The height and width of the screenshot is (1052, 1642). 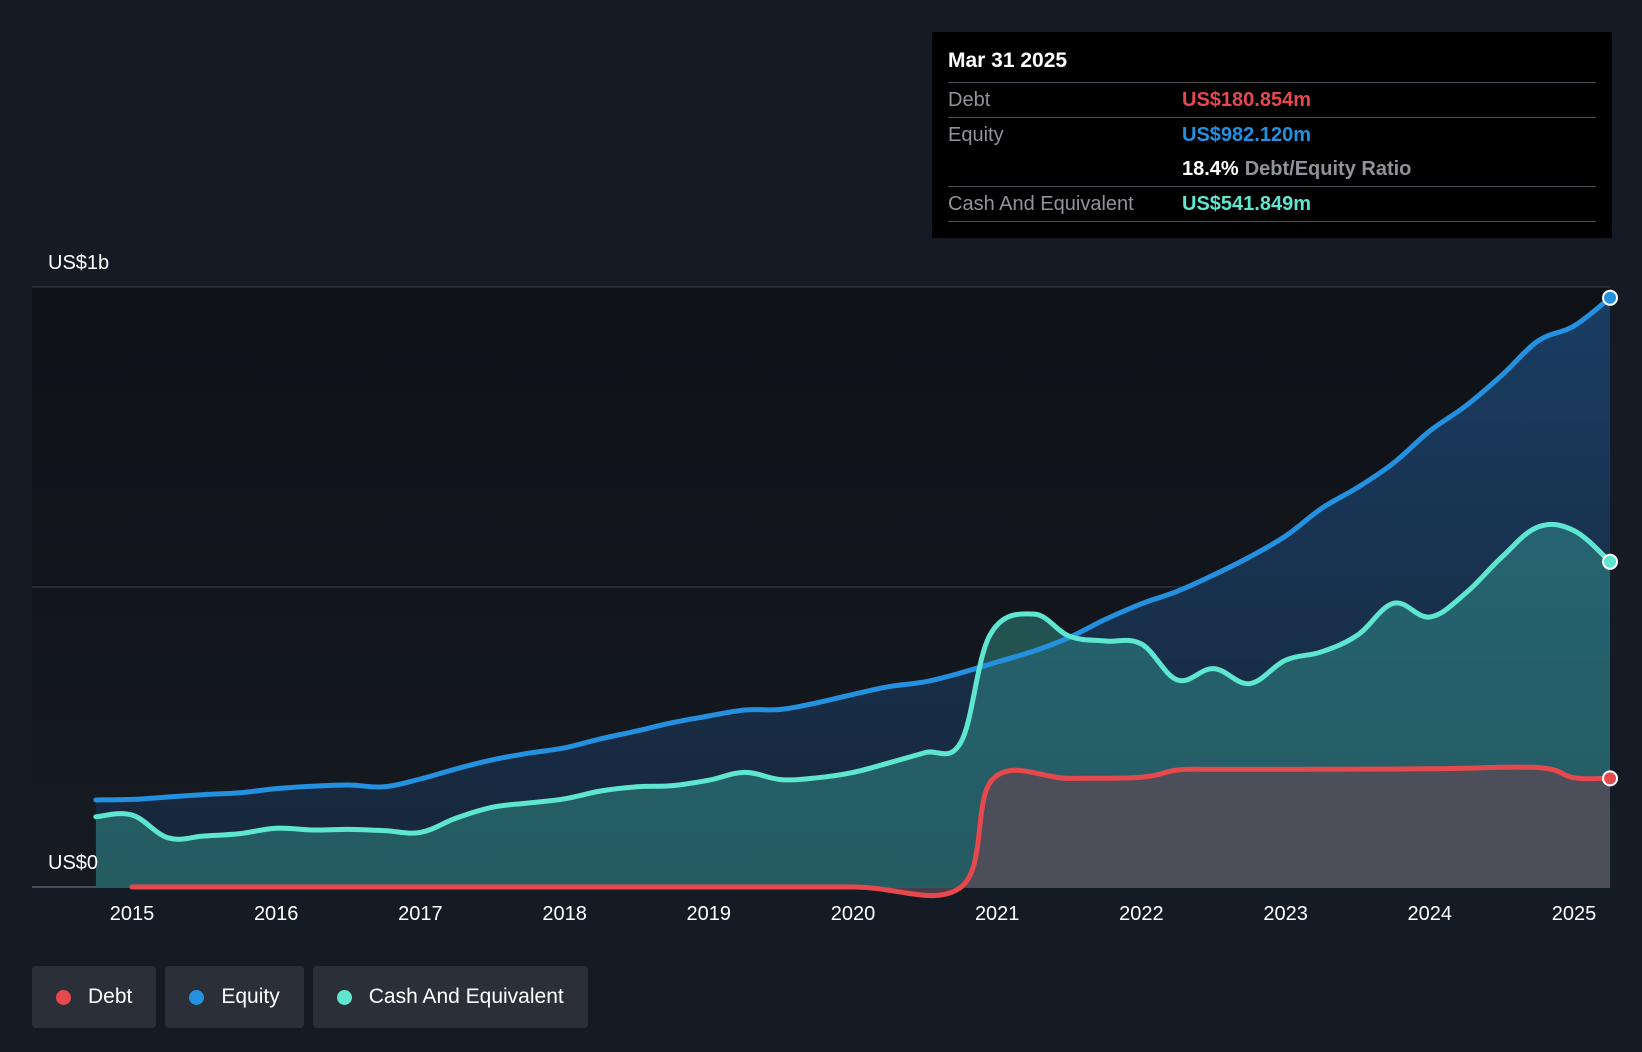 What do you see at coordinates (466, 996) in the screenshot?
I see `legend-label-cash: Cash And Equivalent` at bounding box center [466, 996].